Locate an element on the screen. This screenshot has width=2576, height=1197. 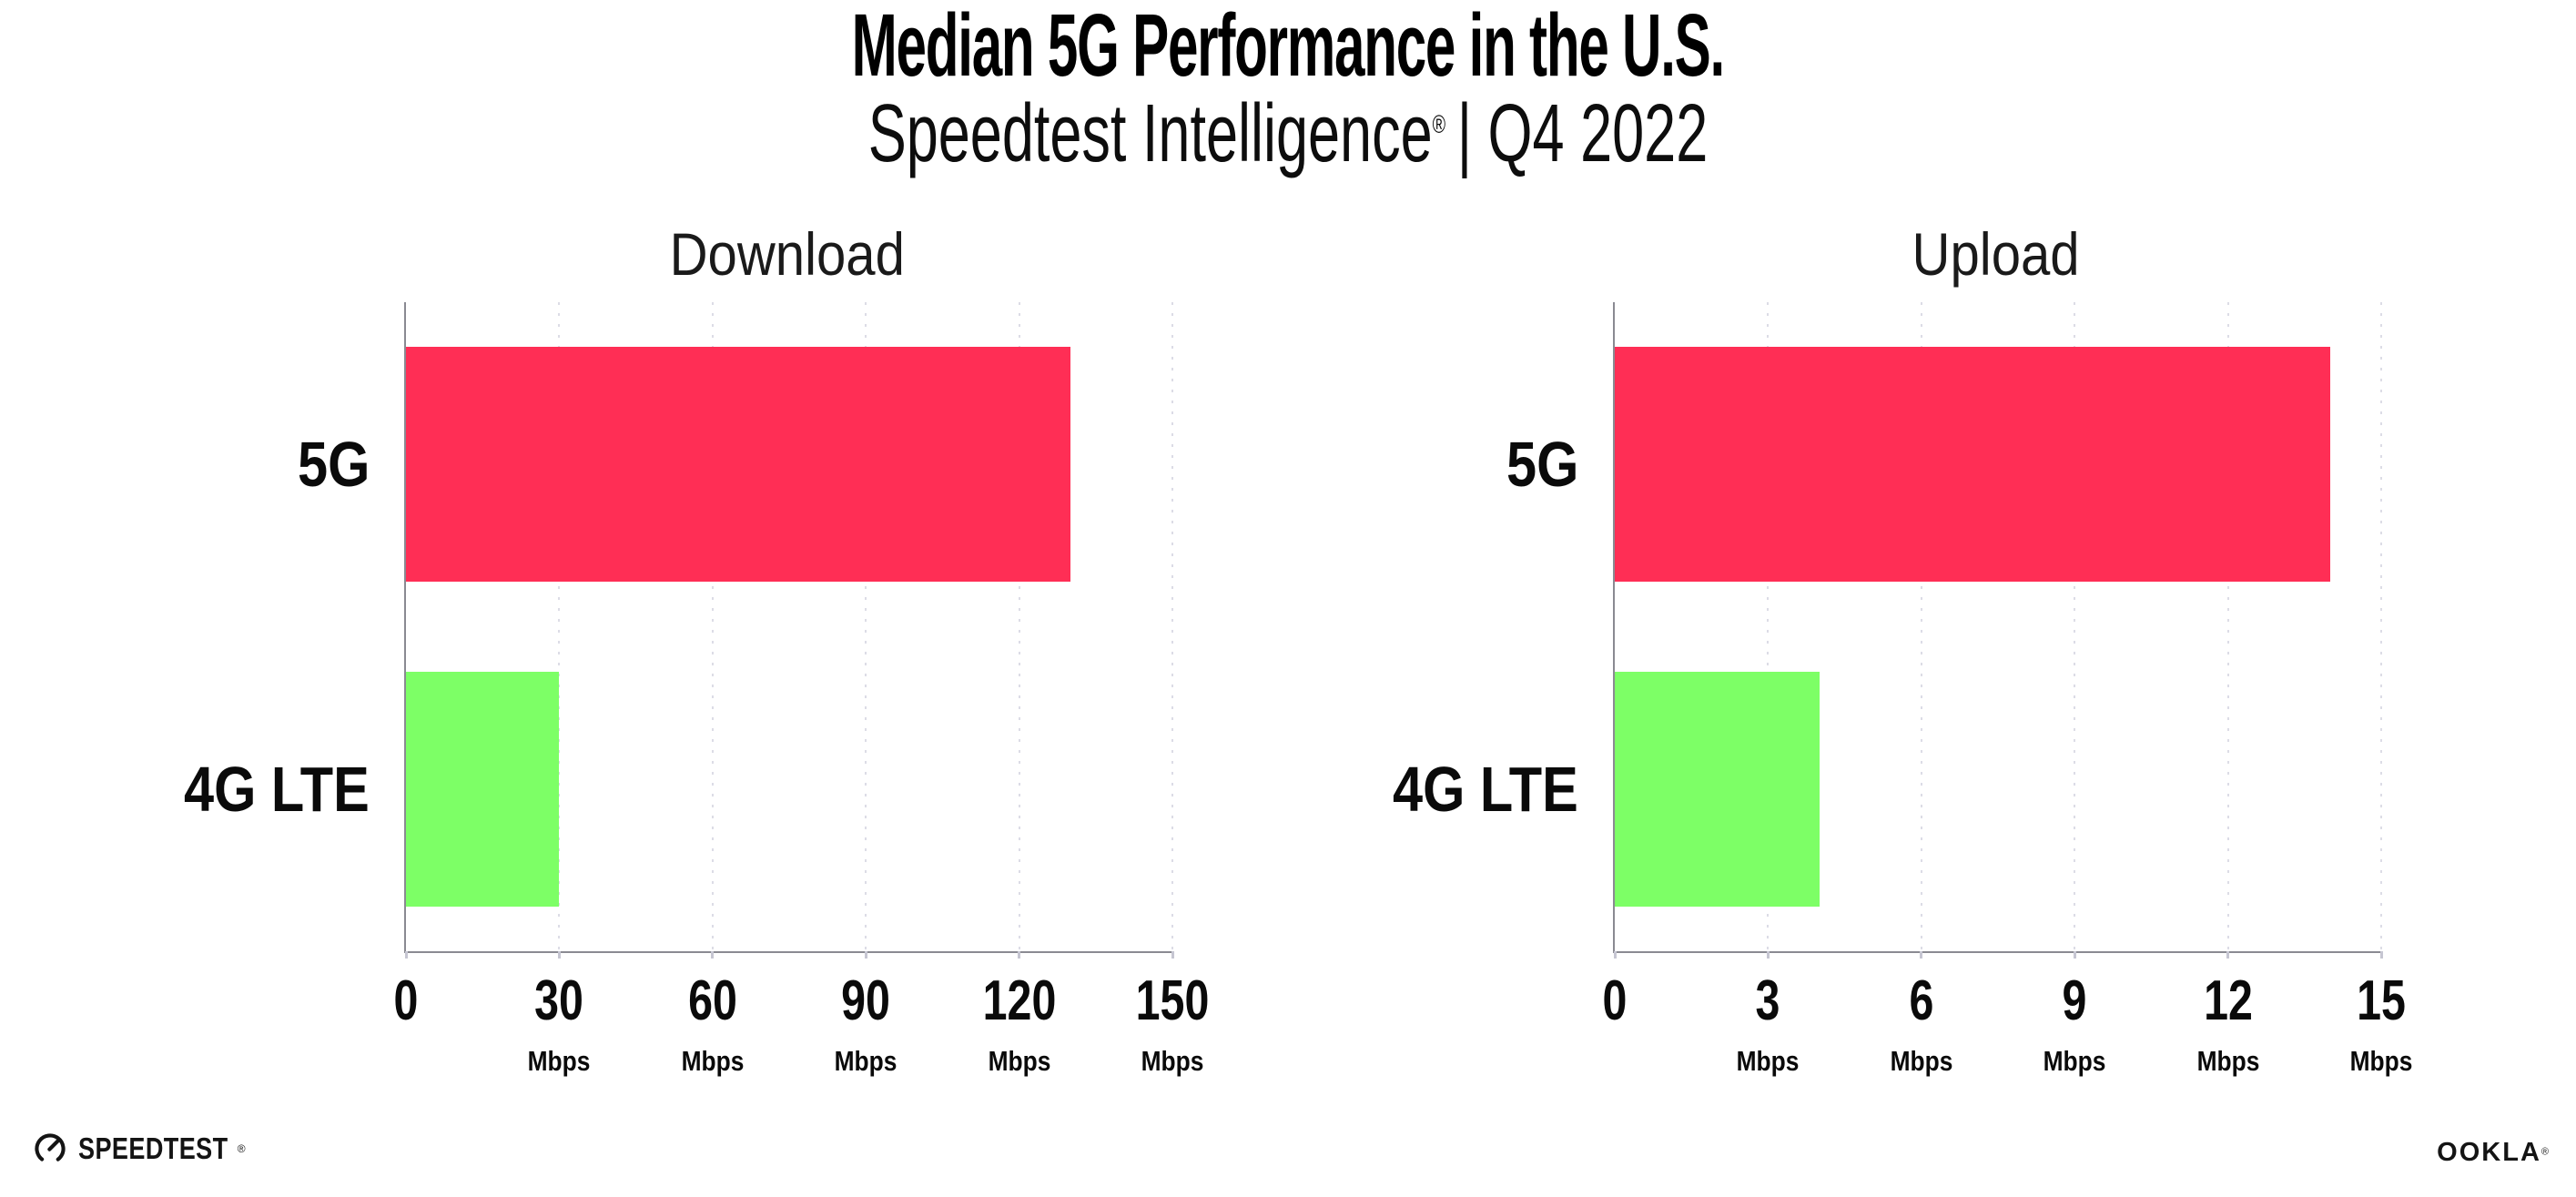
page-title: Median 5G Performance in the U.S. is located at coordinates (1288, 46).